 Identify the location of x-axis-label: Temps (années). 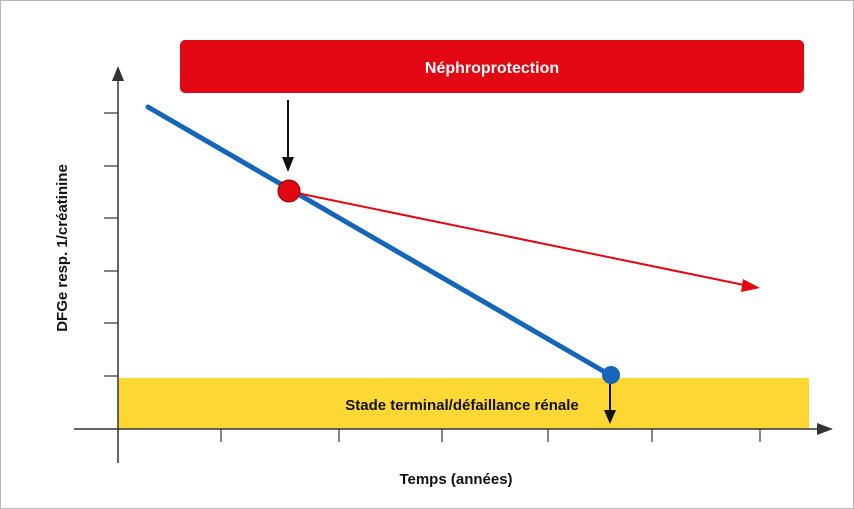
(455, 479).